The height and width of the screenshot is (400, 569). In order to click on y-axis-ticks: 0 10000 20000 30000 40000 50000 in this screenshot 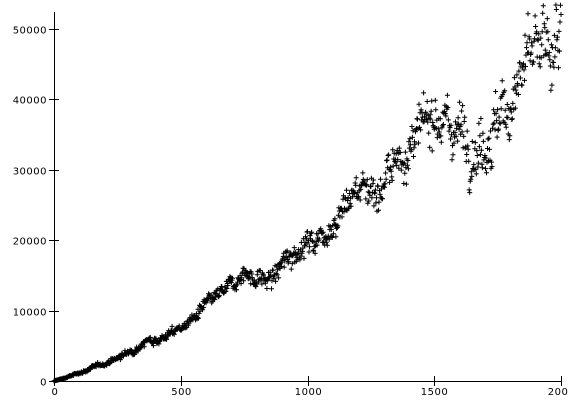, I will do `click(36, 207)`.